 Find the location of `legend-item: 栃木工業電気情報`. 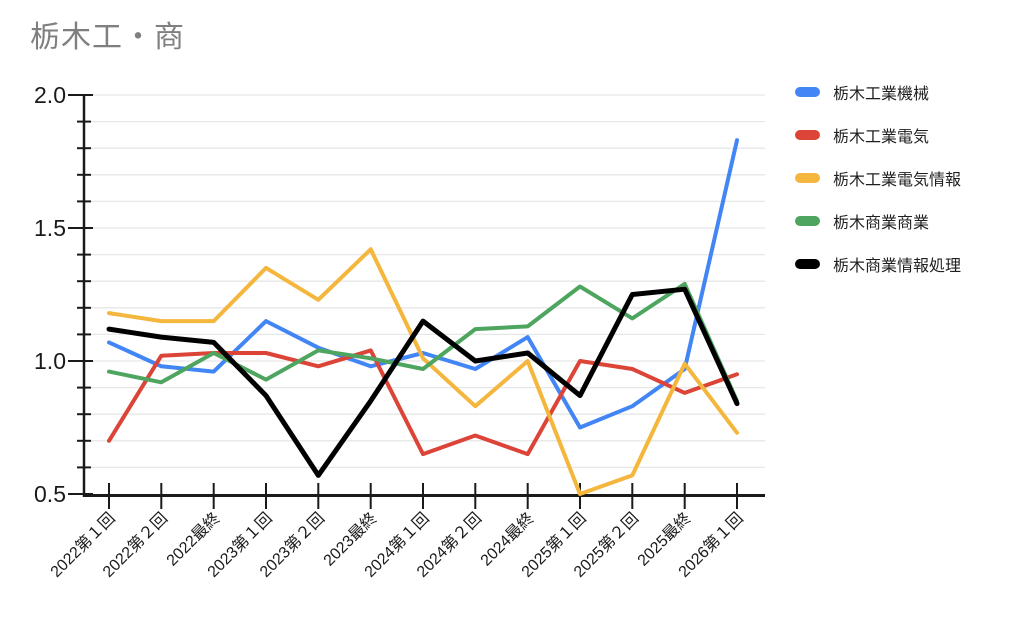

legend-item: 栃木工業電気情報 is located at coordinates (878, 177).